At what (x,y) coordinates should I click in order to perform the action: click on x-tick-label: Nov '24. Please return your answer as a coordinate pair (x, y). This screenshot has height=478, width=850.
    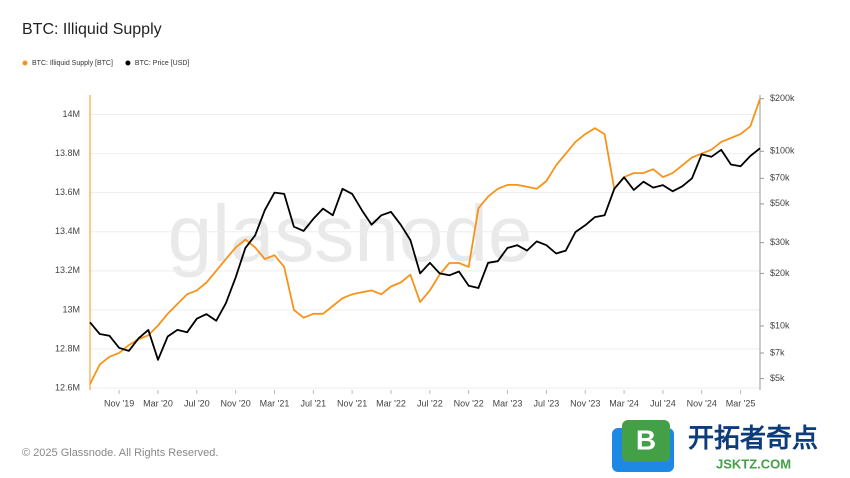
    Looking at the image, I should click on (702, 403).